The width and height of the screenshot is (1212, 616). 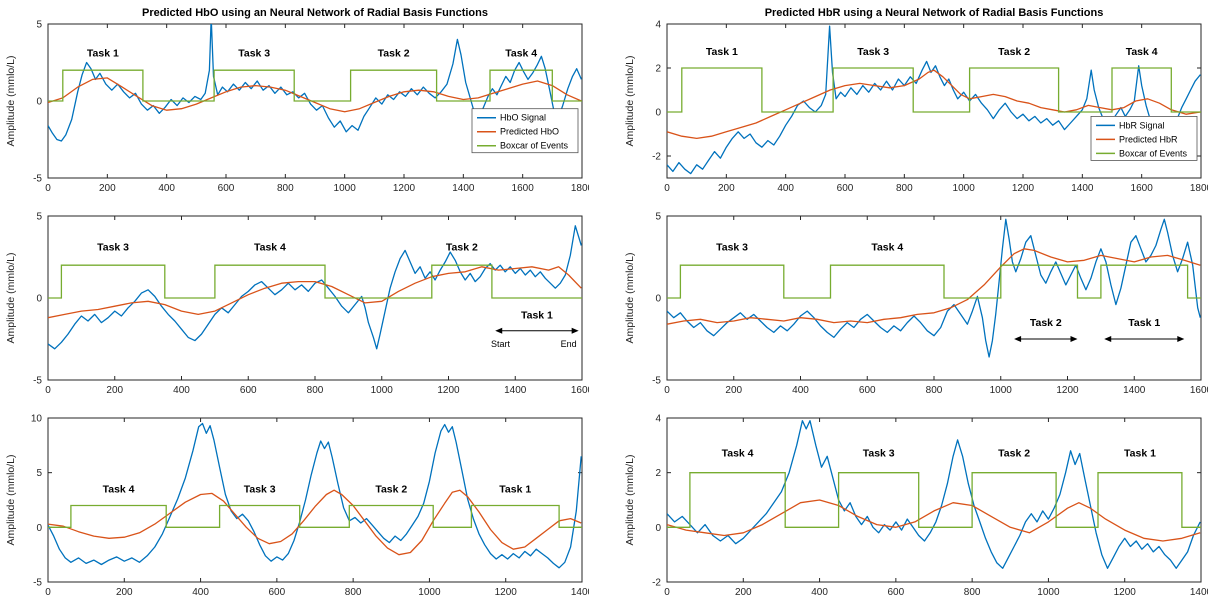 What do you see at coordinates (537, 316) in the screenshot?
I see `annotation-label: Task 1` at bounding box center [537, 316].